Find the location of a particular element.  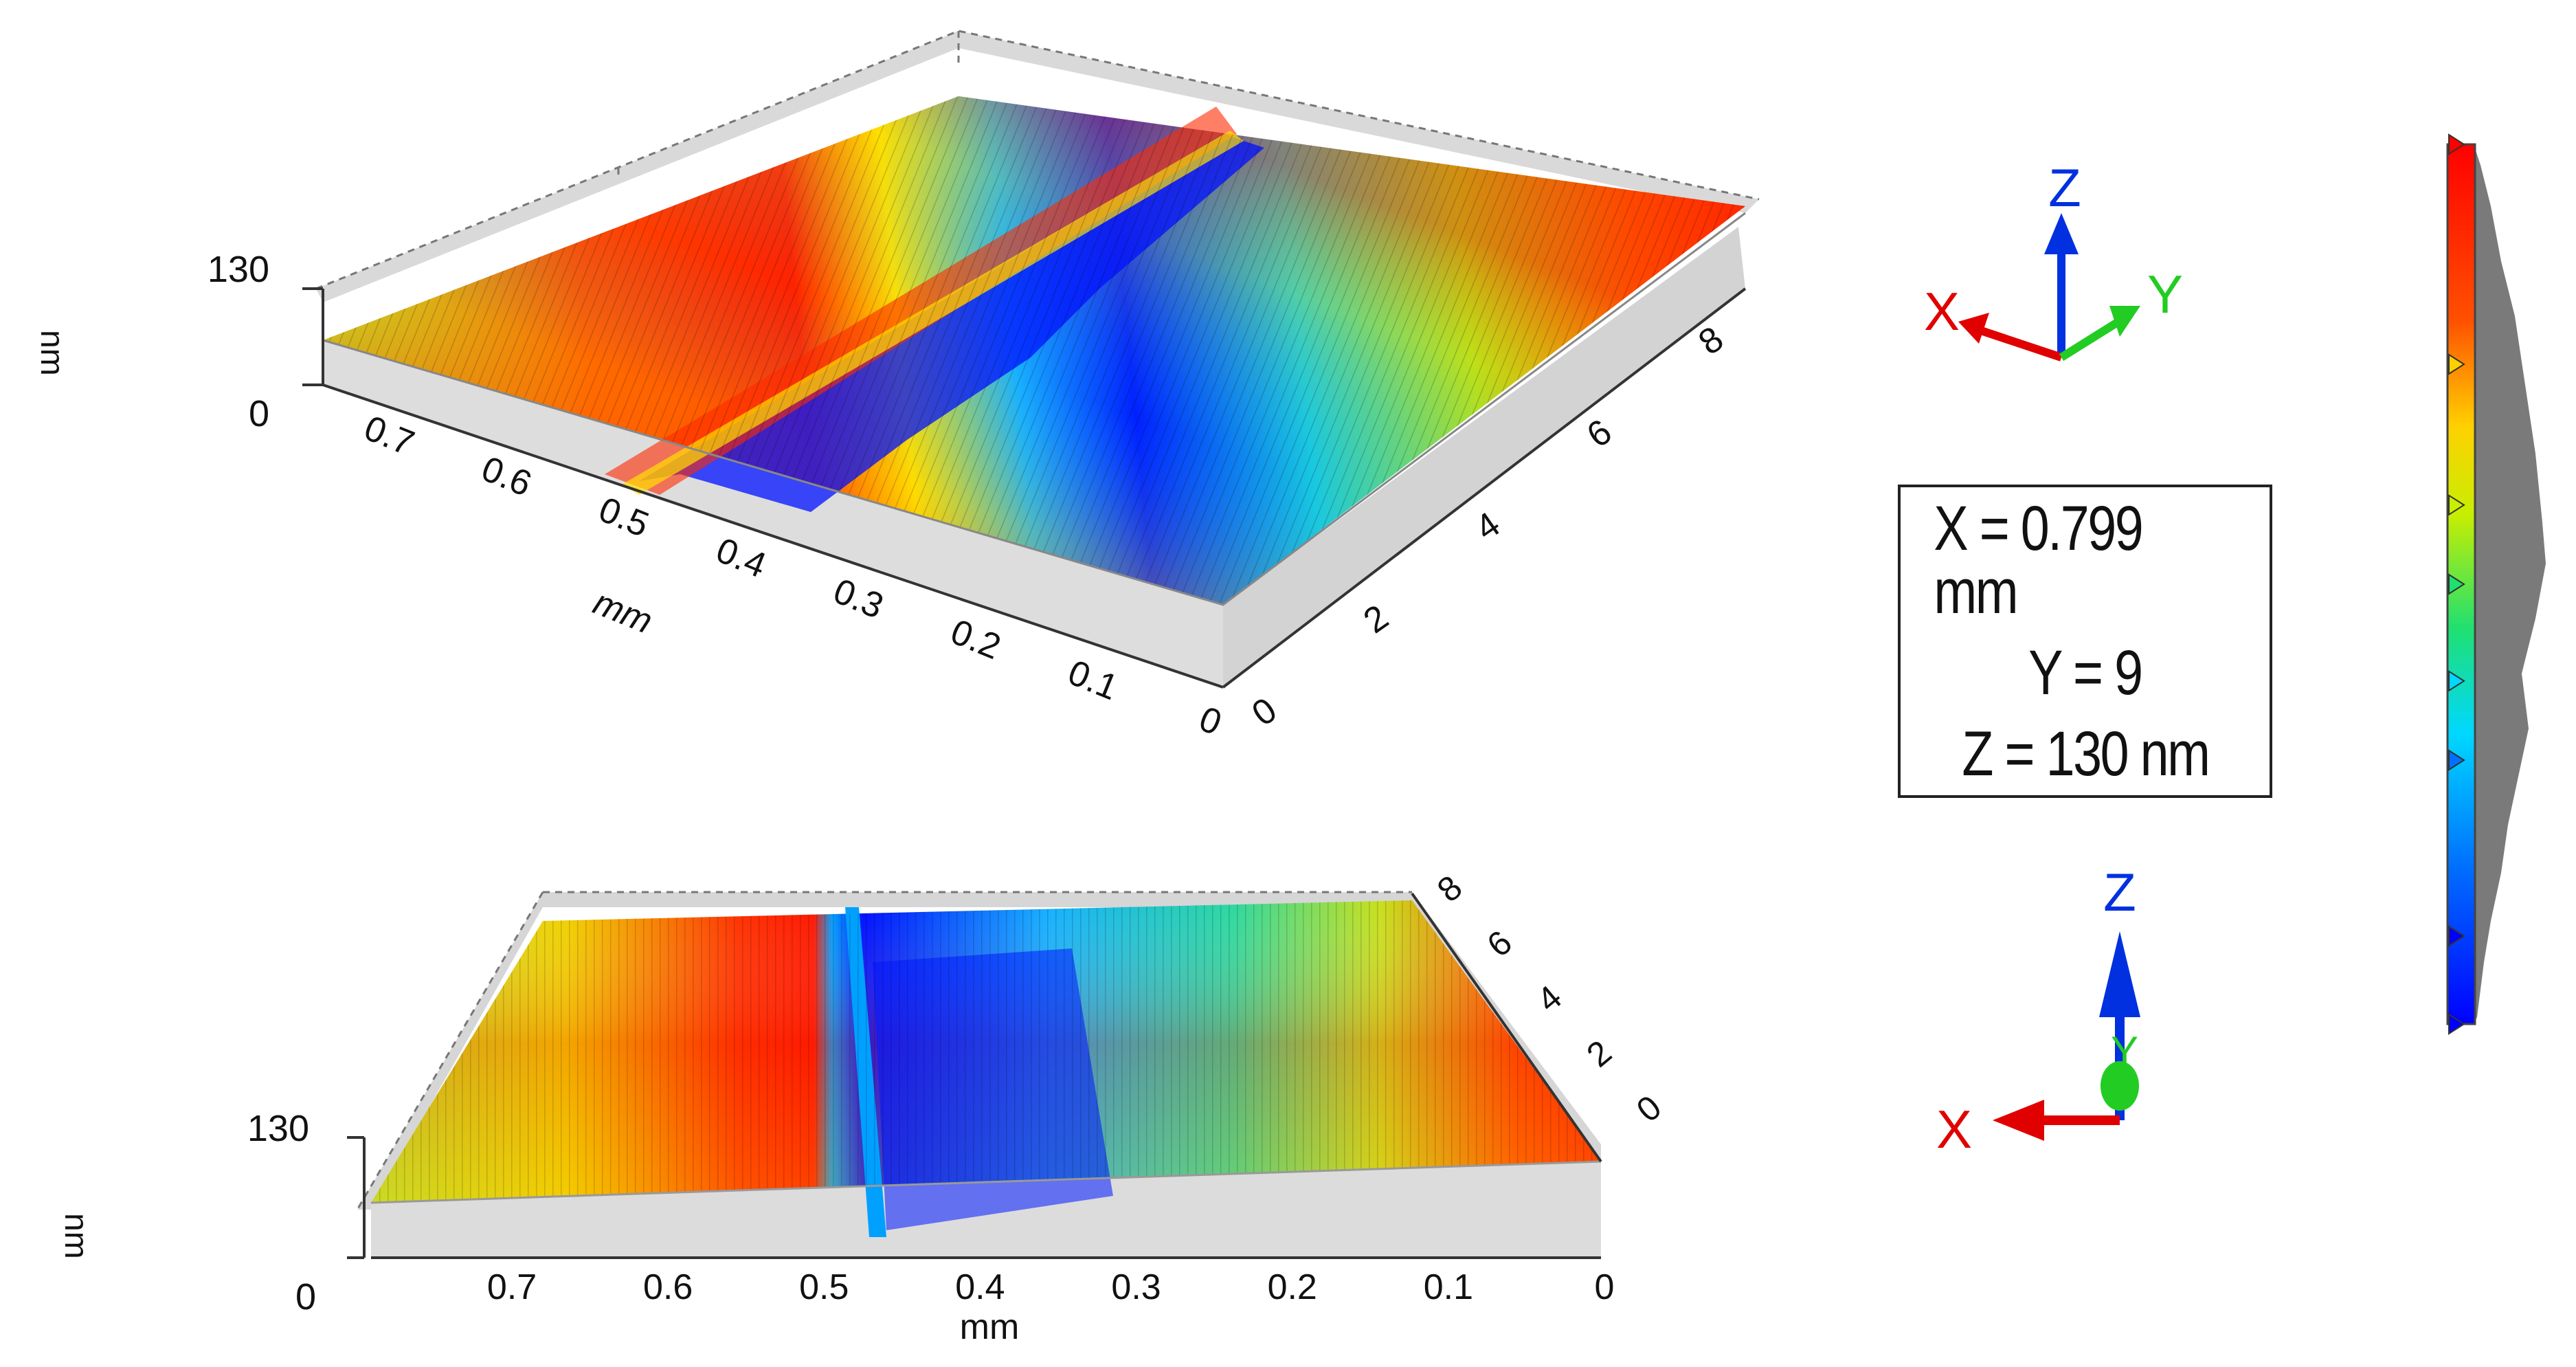

top-y-axis is located at coordinates (1484, 488).